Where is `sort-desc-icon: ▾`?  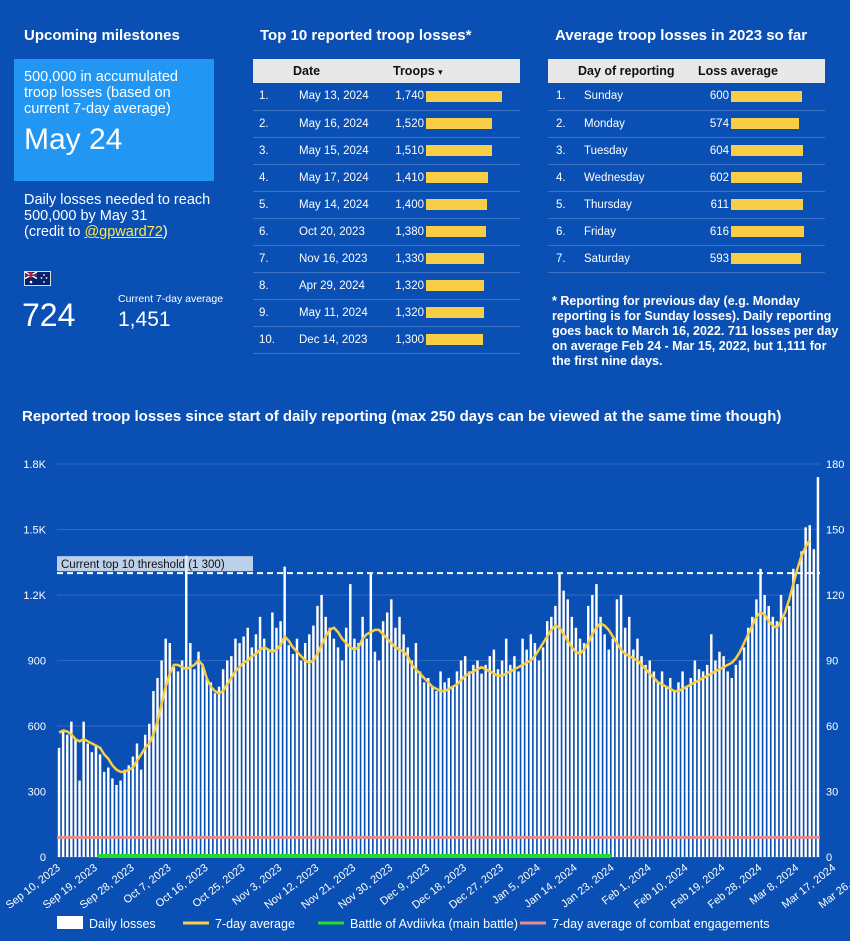 sort-desc-icon: ▾ is located at coordinates (440, 72).